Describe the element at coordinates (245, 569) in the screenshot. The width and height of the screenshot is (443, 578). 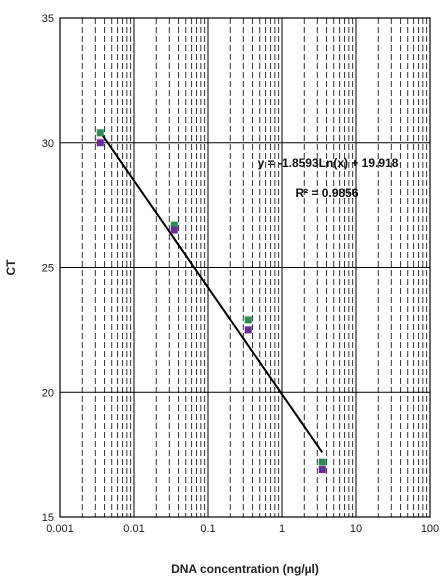
I see `x-axis-title: DNA concentration (ng/µl)` at that location.